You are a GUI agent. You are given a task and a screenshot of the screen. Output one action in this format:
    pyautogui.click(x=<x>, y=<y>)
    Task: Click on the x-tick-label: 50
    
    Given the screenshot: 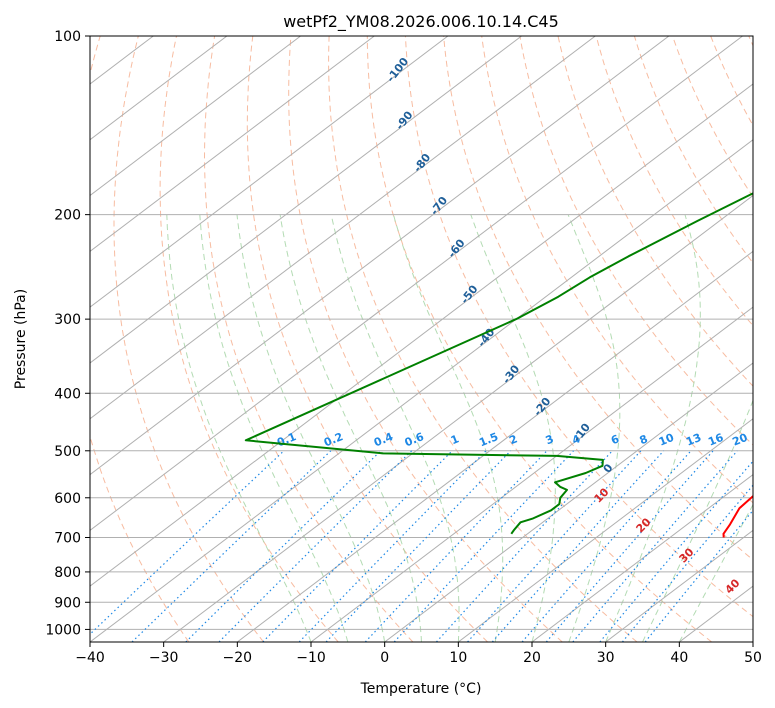 What is the action you would take?
    pyautogui.click(x=753, y=658)
    